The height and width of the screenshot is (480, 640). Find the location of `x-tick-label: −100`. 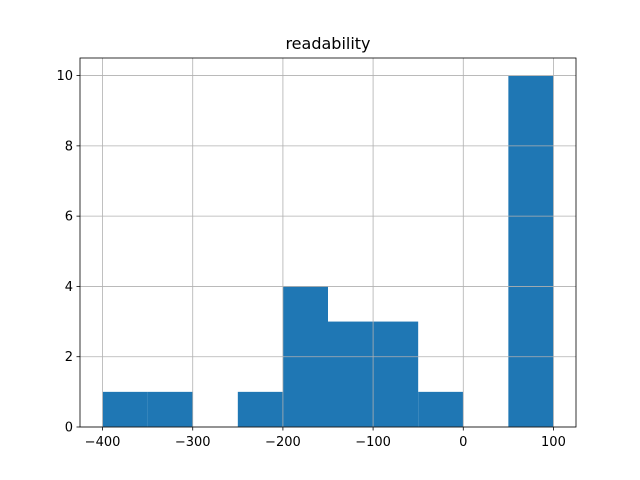

x-tick-label: −100 is located at coordinates (373, 442).